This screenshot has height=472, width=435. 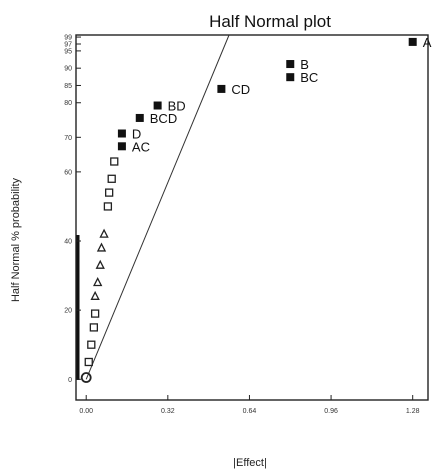 I want to click on effect-label: AC, so click(x=141, y=146).